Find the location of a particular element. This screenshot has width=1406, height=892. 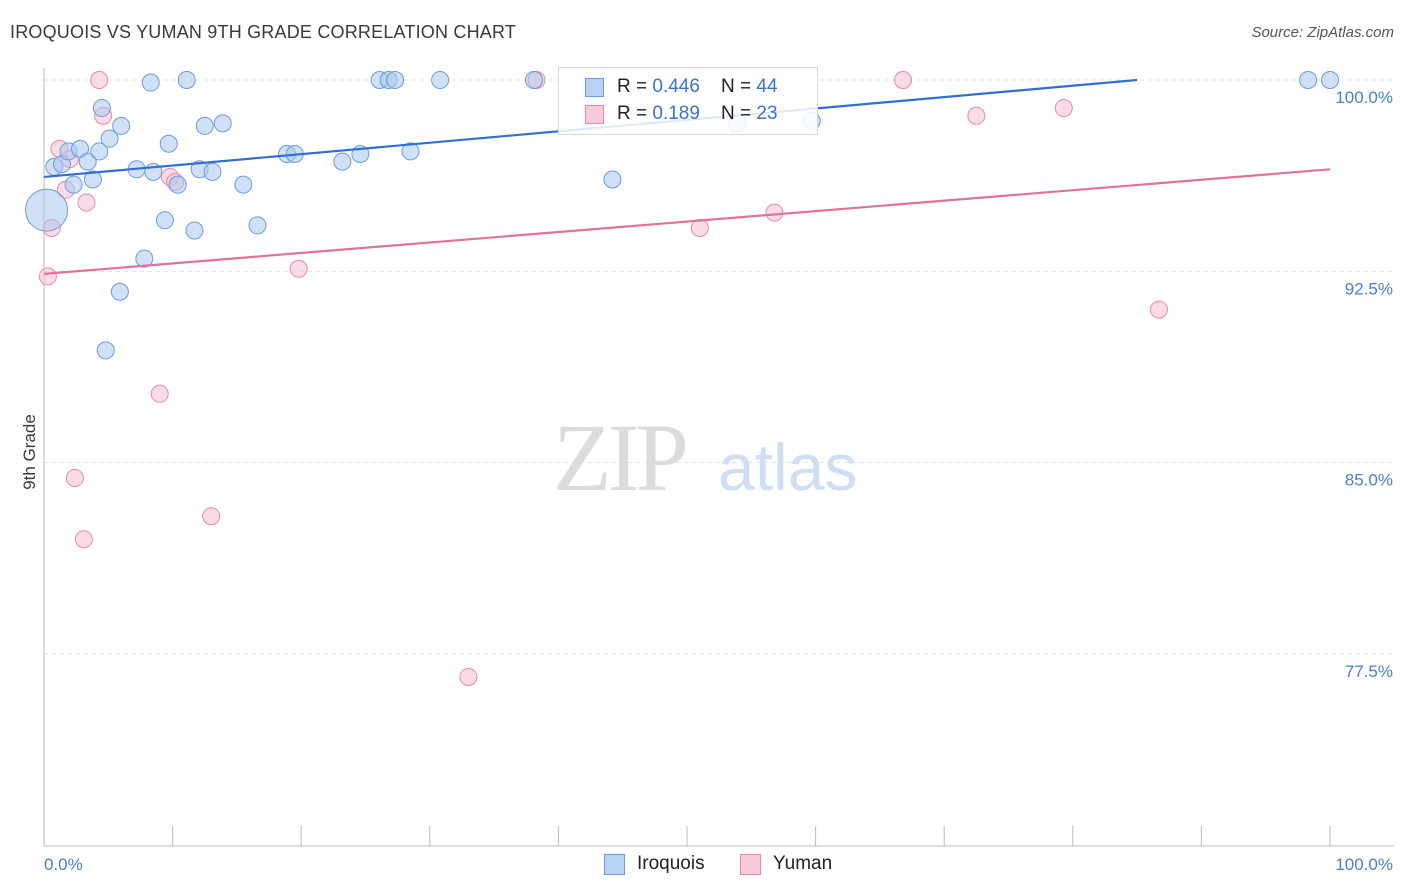

legend-row-yuman: R = 0.189 N = 23 is located at coordinates (681, 115).